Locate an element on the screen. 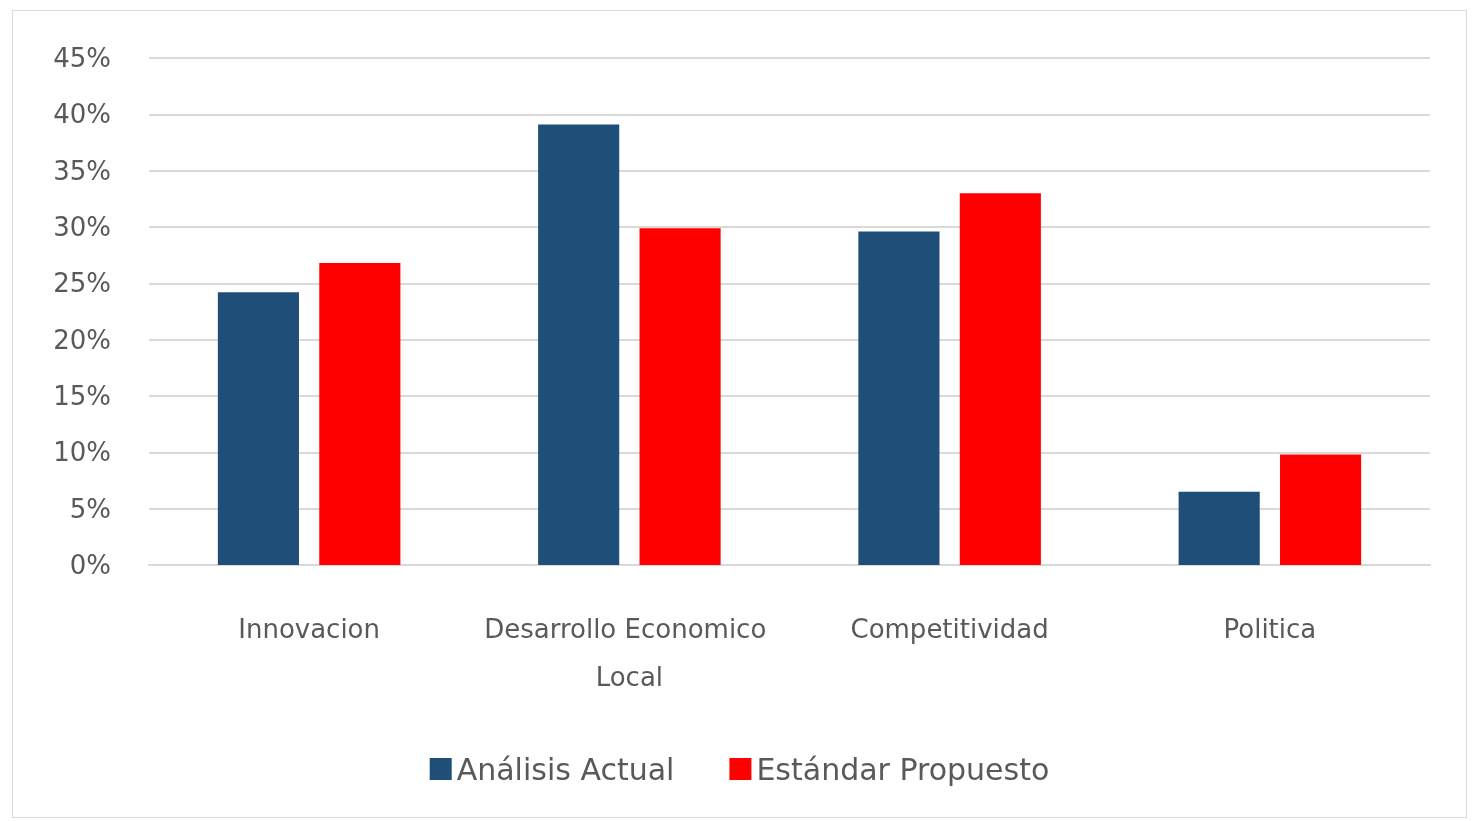 The width and height of the screenshot is (1479, 821). y-tick-label: 45% is located at coordinates (82, 58).